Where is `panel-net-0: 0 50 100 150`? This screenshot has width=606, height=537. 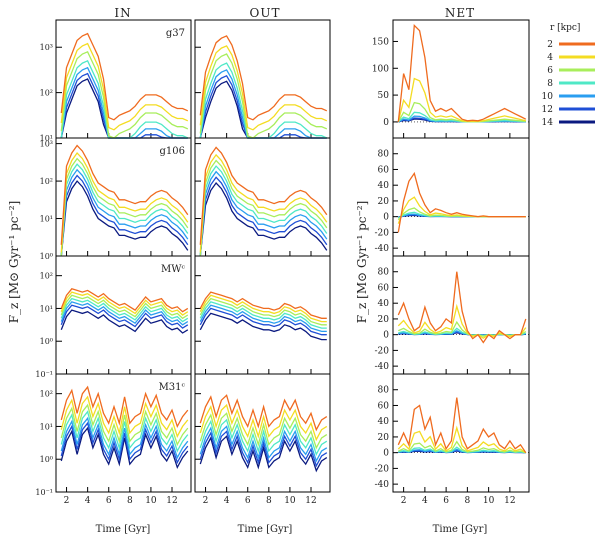 panel-net-0: 0 50 100 150 is located at coordinates (451, 79).